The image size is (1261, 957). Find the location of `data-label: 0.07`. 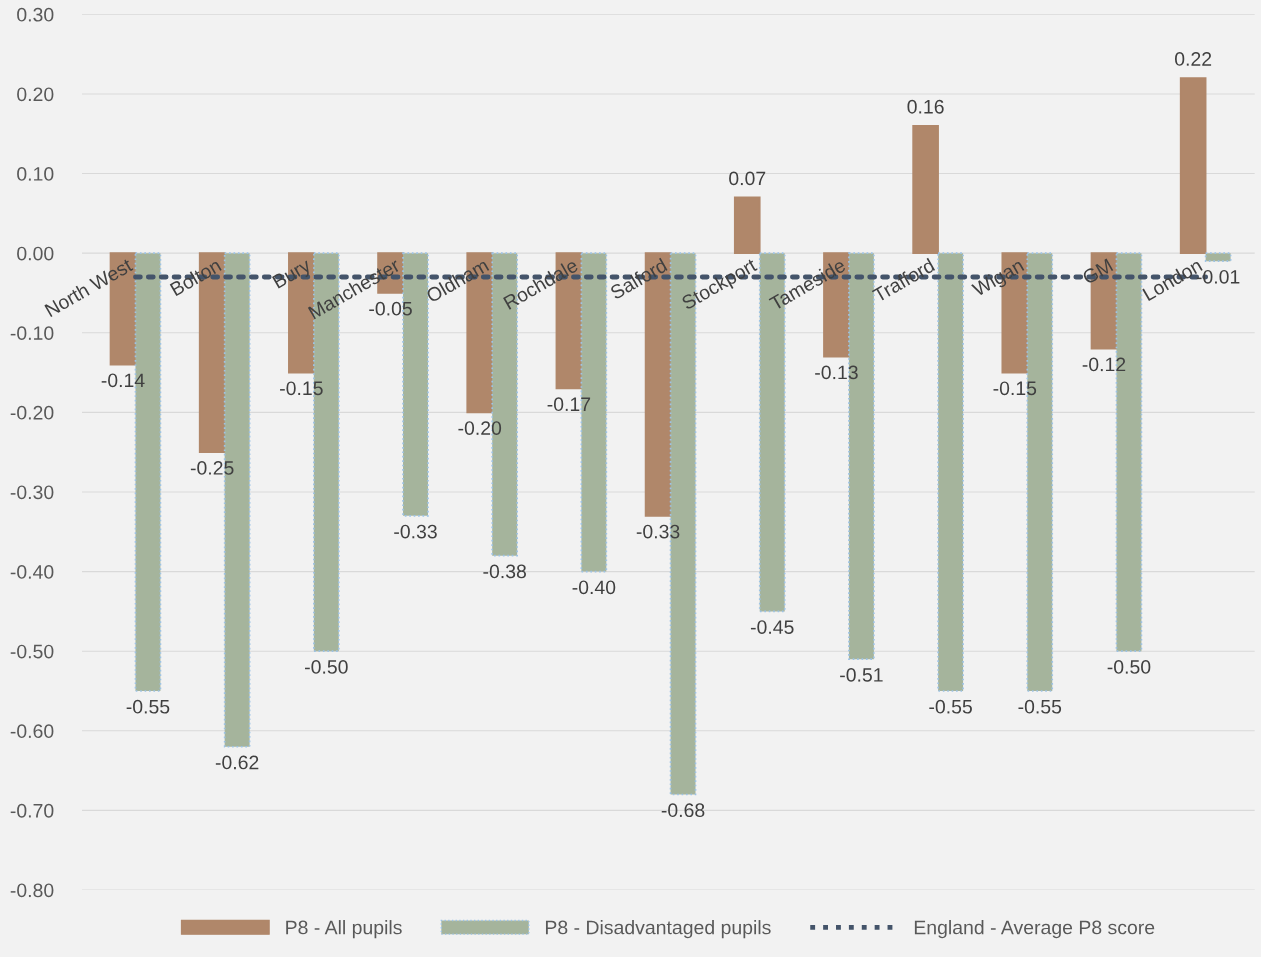

data-label: 0.07 is located at coordinates (747, 178).